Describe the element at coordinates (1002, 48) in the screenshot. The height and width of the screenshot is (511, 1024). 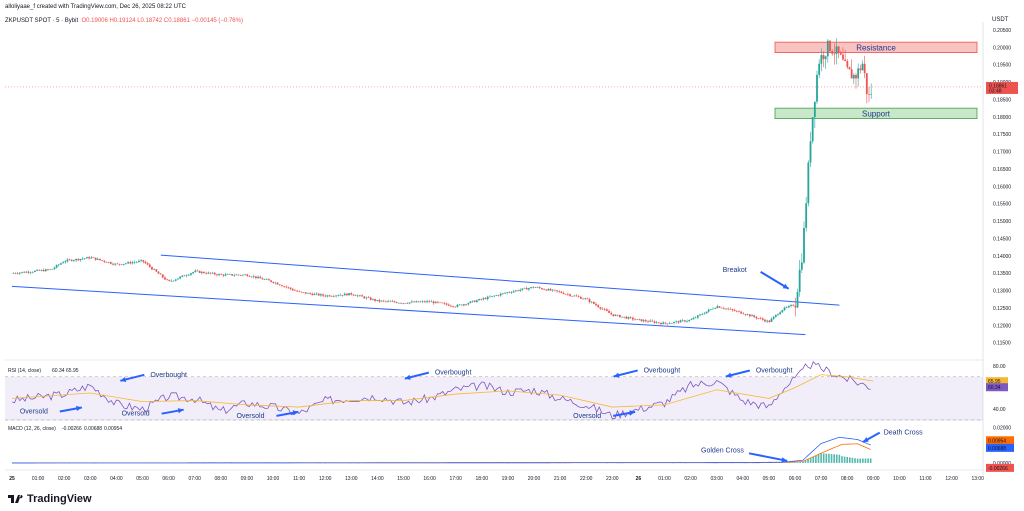
I see `price-tick-1: 0.20000` at that location.